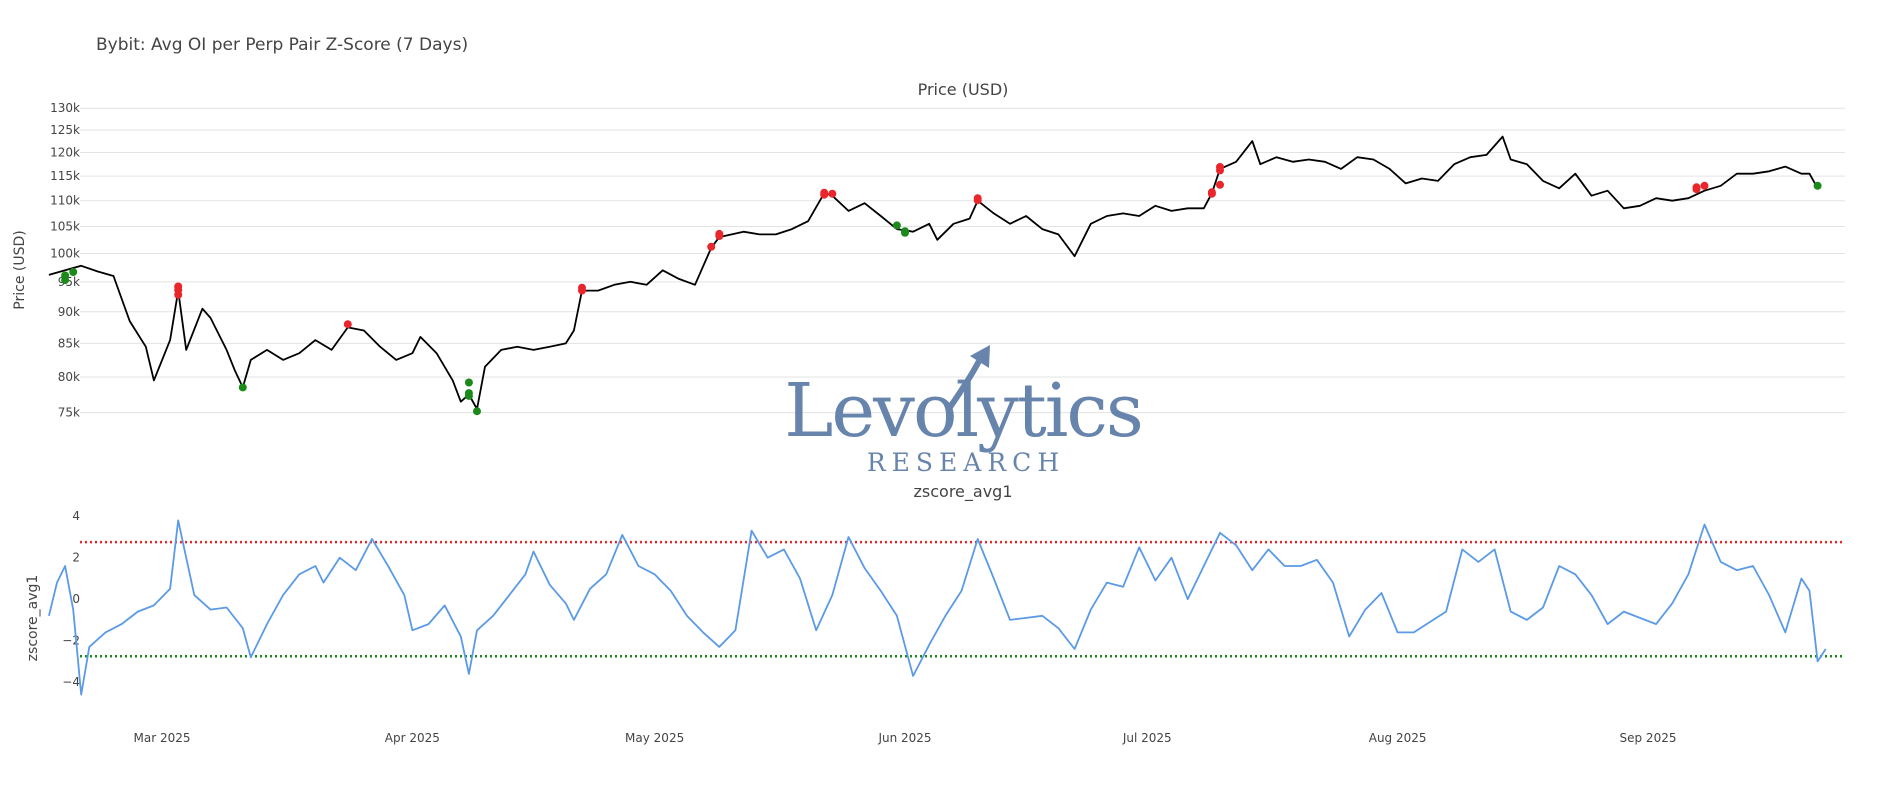  I want to click on x-tick-label: Jun 2025, so click(904, 738).